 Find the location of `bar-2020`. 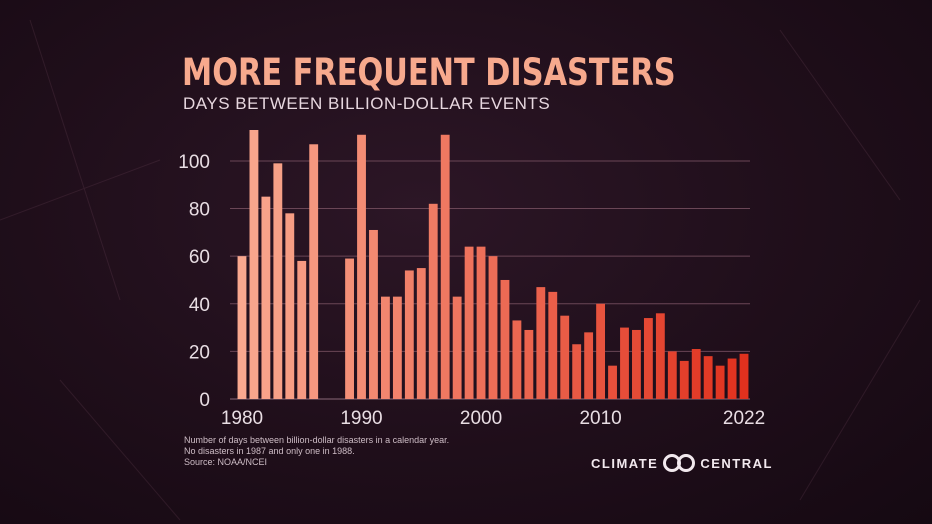

bar-2020 is located at coordinates (720, 382).